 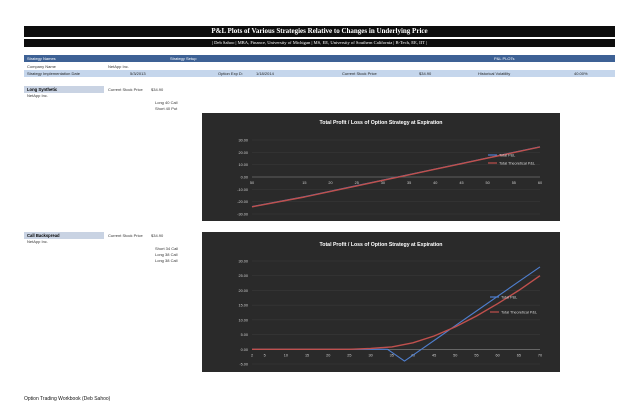 I want to click on expiry-label: Option Exp D:, so click(x=230, y=73).